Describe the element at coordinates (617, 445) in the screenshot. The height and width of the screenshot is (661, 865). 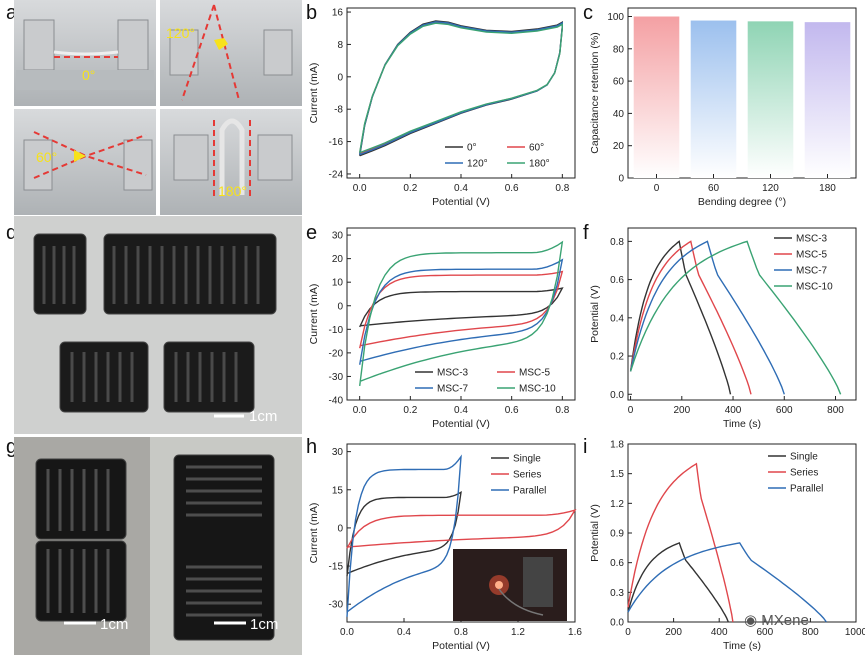
I see `y-tick-label: 1.8` at that location.